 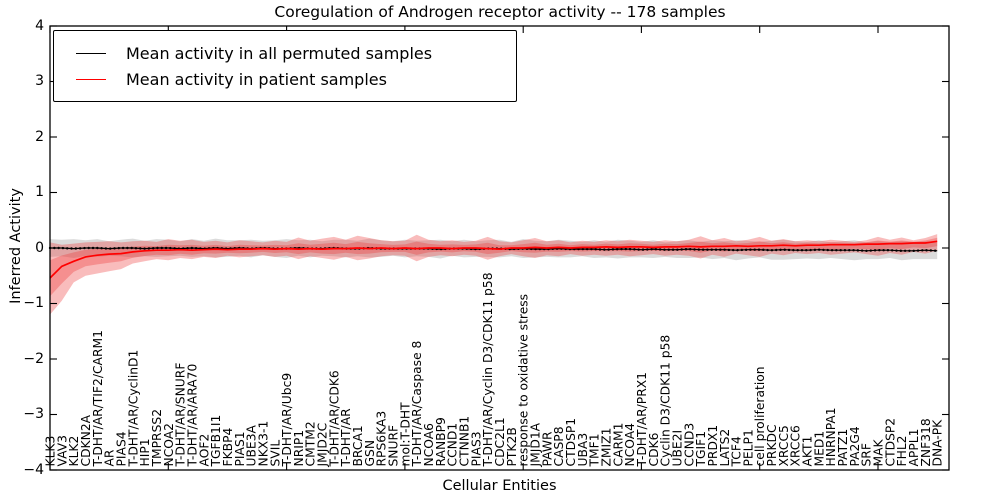 What do you see at coordinates (169, 444) in the screenshot?
I see `x-axis-label: NCOA2` at bounding box center [169, 444].